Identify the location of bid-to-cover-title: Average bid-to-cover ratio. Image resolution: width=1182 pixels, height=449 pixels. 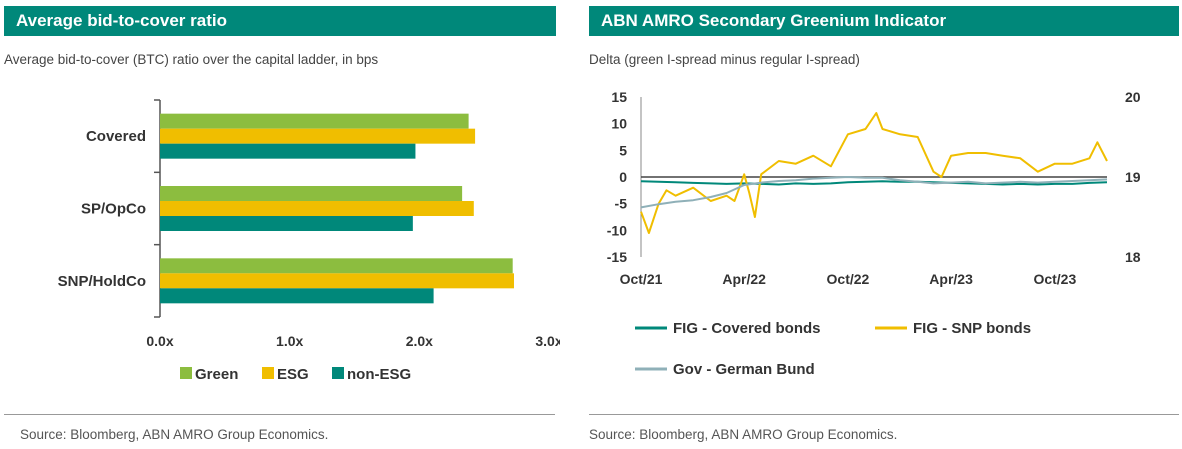
(280, 21).